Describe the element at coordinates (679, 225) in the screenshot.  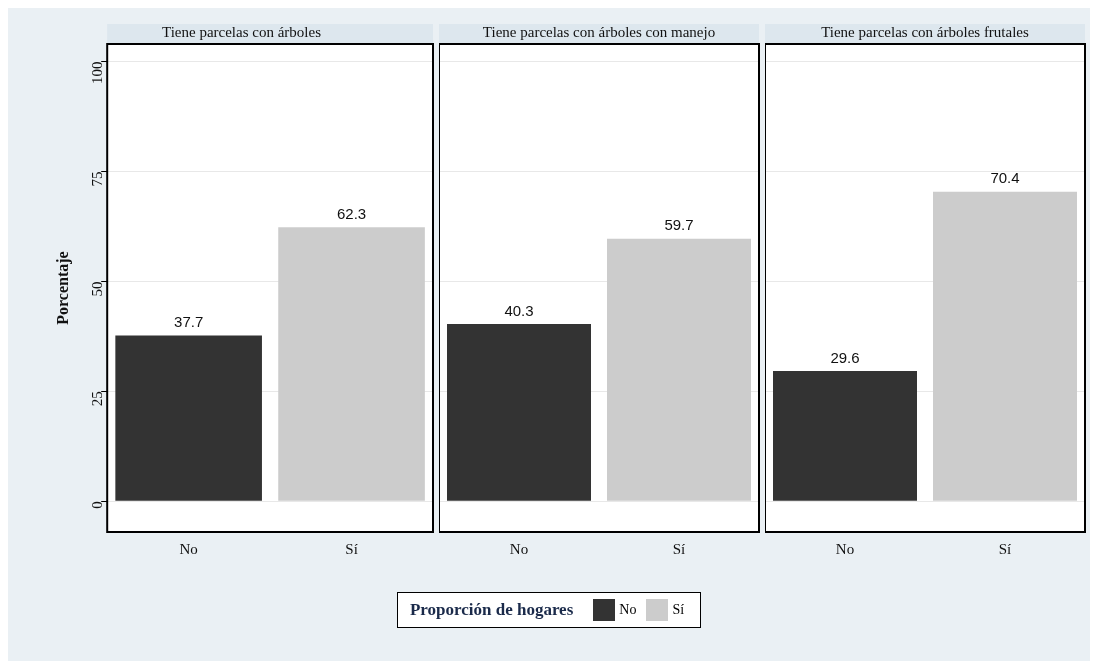
I see `data-label: 59.7` at that location.